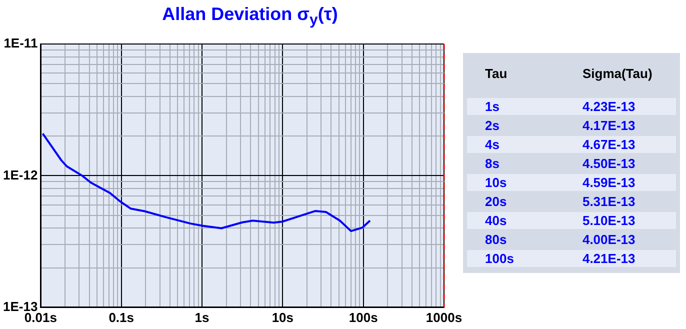  Describe the element at coordinates (283, 317) in the screenshot. I see `x-tick-label: 10s` at that location.